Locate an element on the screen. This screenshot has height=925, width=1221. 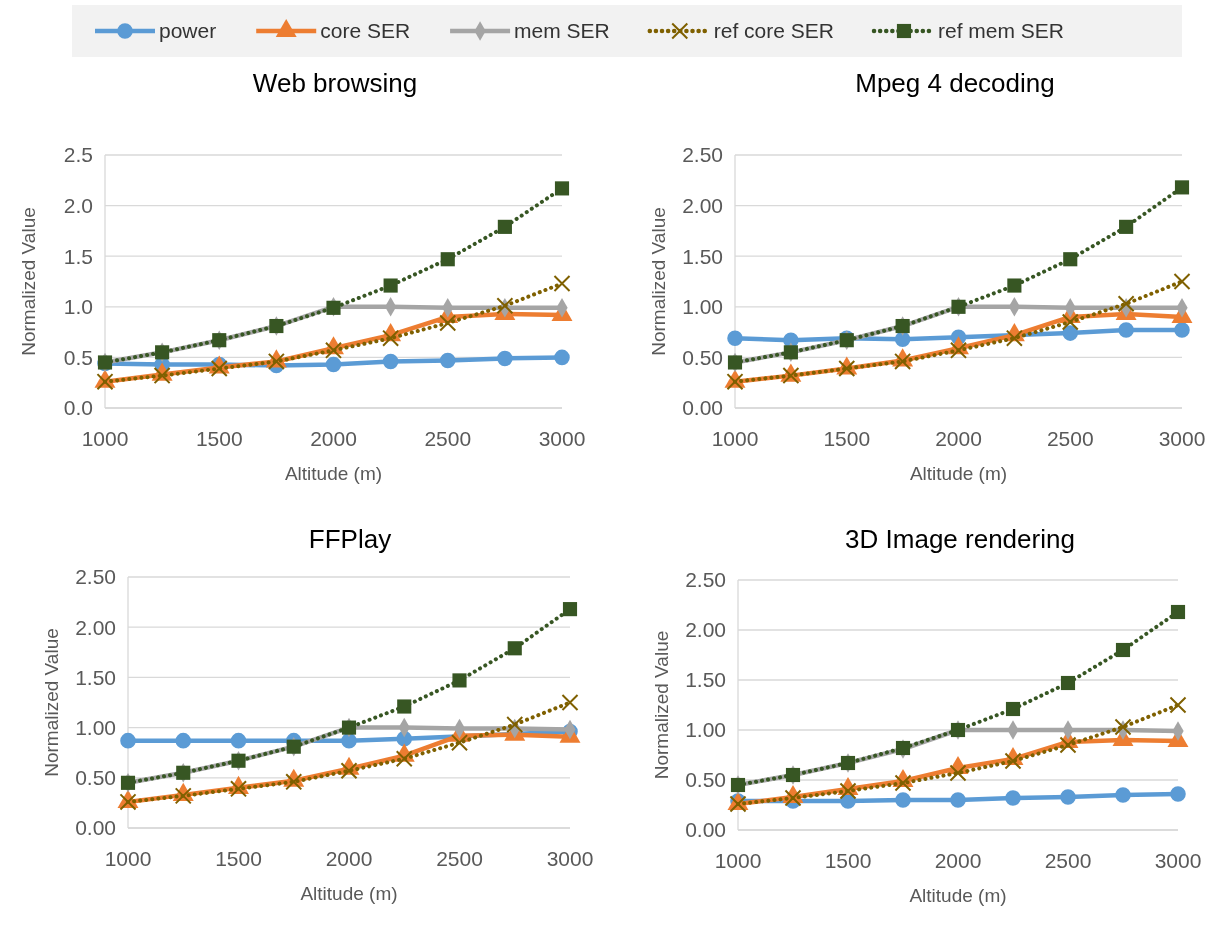
y-tick-label: 2.0 is located at coordinates (78, 205).